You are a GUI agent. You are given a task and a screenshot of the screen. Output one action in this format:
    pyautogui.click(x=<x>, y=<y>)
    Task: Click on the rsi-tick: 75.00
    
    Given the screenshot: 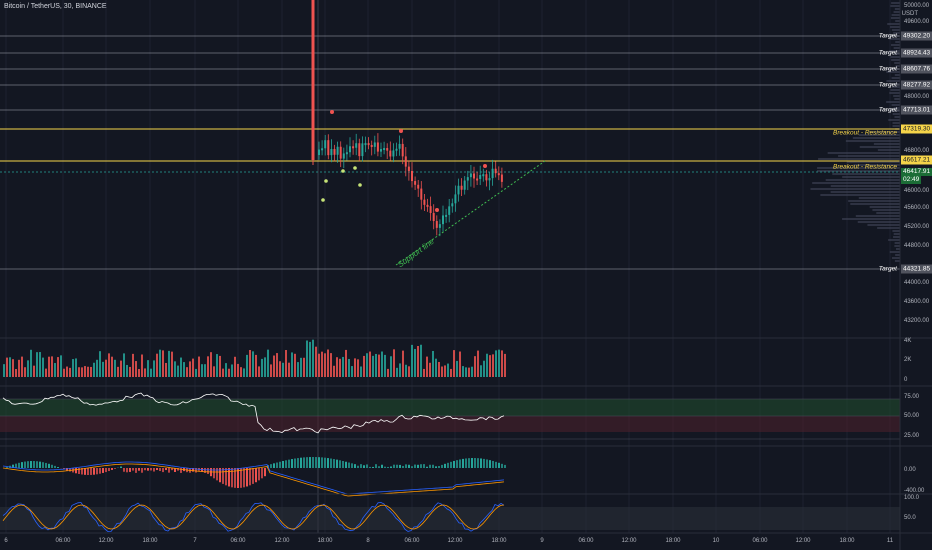 What is the action you would take?
    pyautogui.click(x=912, y=397)
    